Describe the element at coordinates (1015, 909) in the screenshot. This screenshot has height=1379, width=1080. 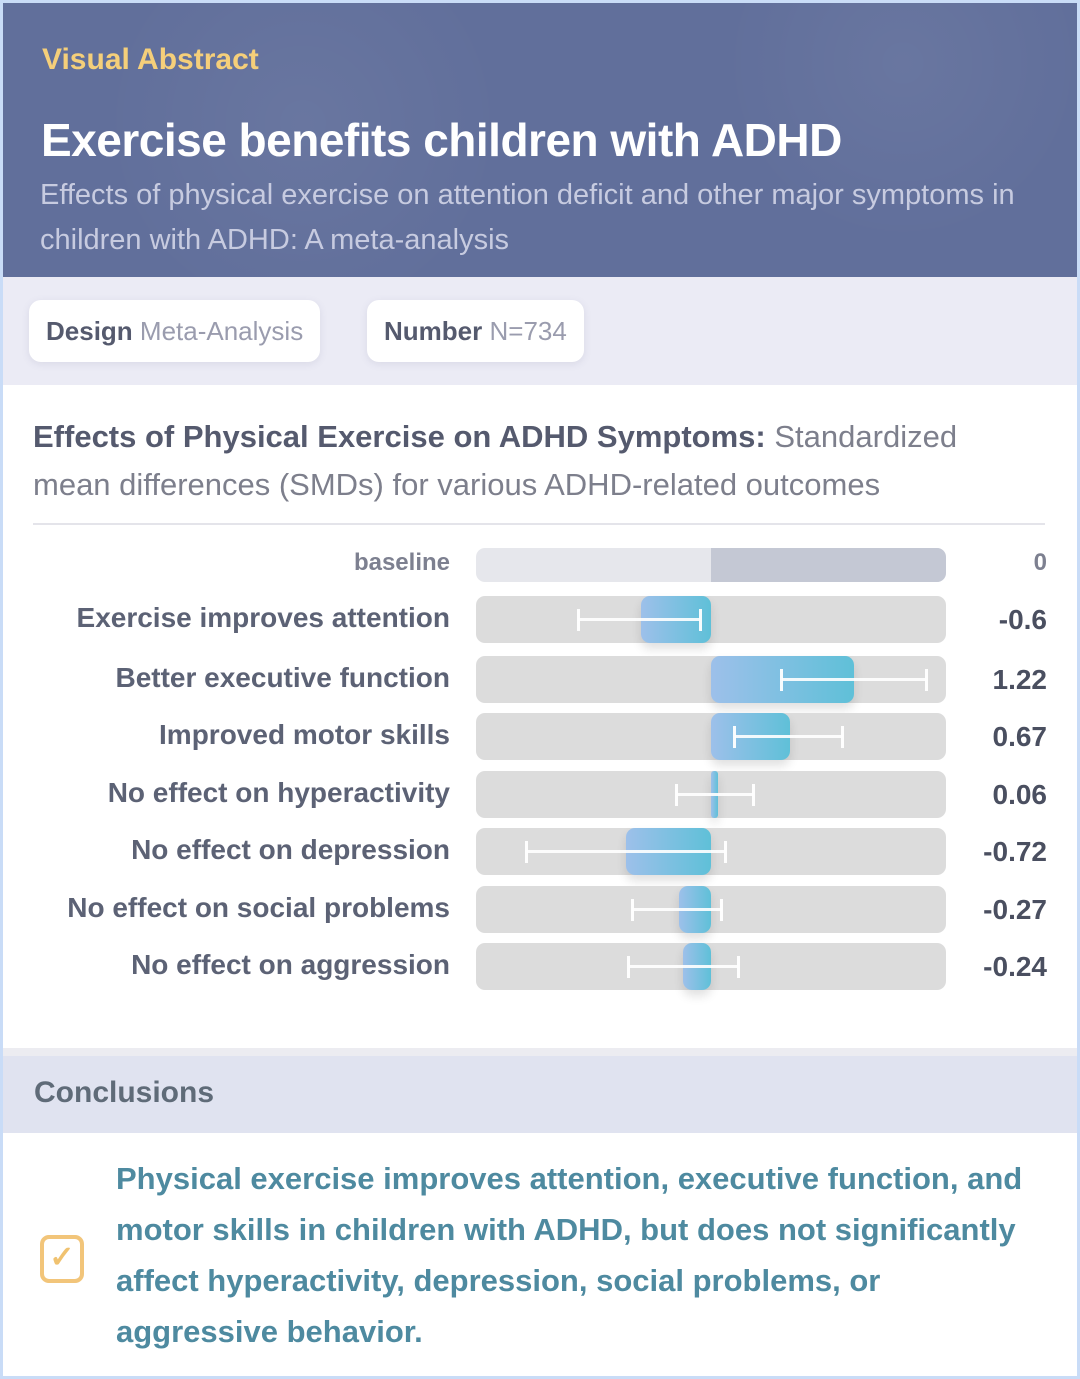
I see `outcome-value: -0.27` at that location.